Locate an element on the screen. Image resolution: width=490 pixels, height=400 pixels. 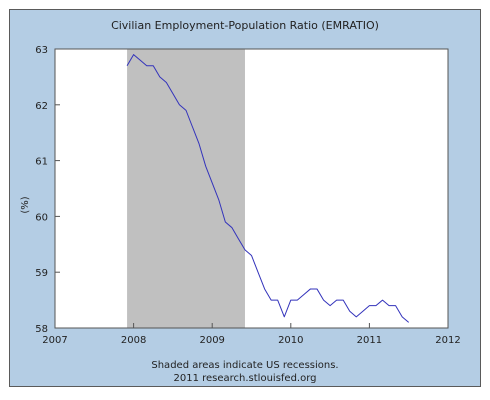
y-tick-label: 59 is located at coordinates (41, 273).